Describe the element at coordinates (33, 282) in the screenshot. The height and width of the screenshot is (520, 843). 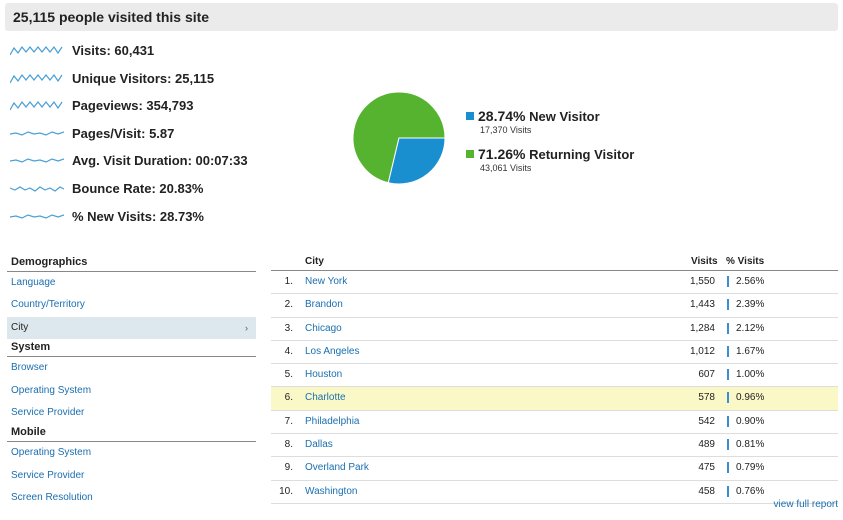
I see `sidebar-item-language: Language` at that location.